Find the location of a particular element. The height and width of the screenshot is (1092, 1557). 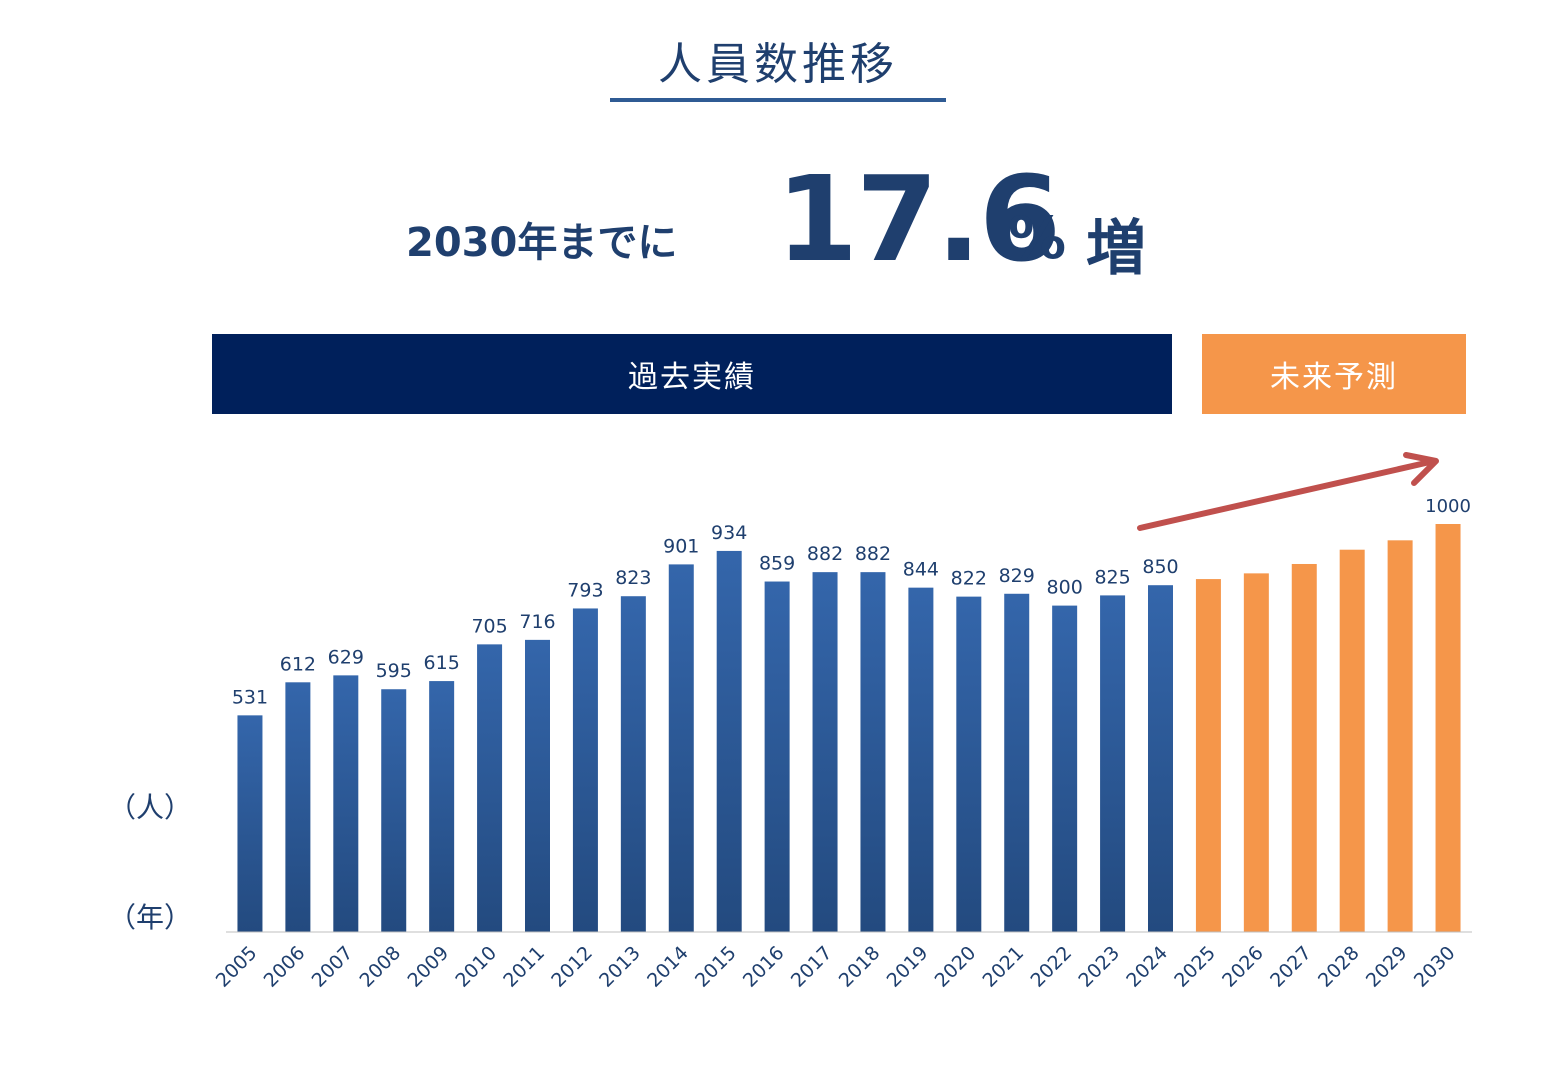

bar-value-label: 822 is located at coordinates (969, 579).